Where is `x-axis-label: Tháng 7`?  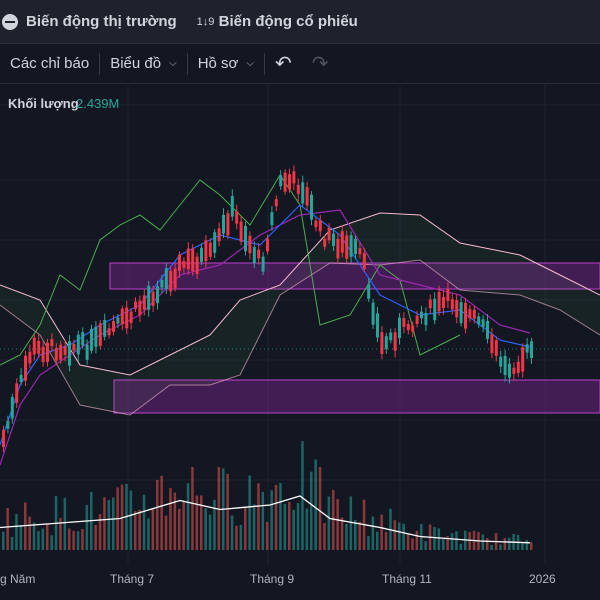
x-axis-label: Tháng 7 is located at coordinates (132, 579).